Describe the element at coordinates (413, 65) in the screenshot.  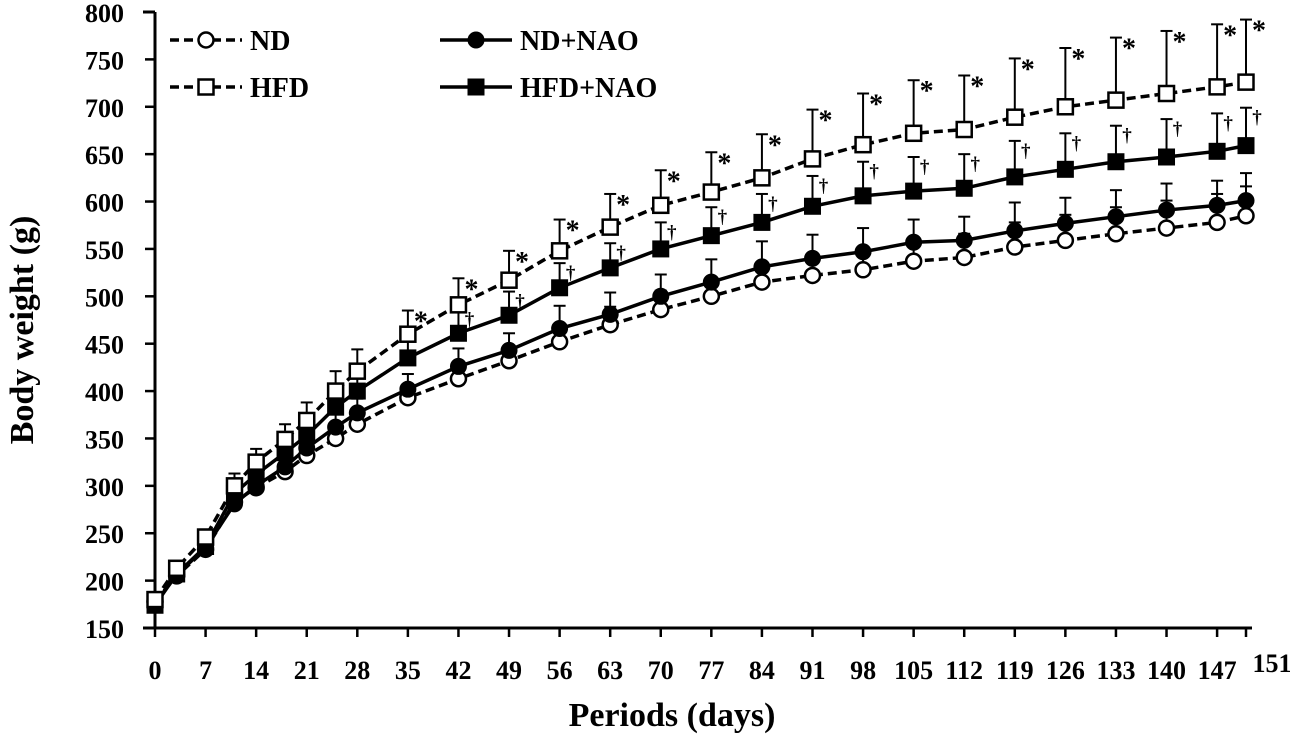
I see `legend: ND ND+NAO HFD HFD+NAO` at that location.